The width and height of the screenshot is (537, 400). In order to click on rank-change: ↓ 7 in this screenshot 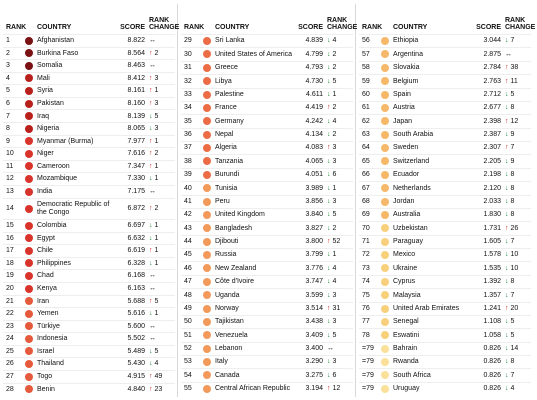, I will do `click(518, 375)`.